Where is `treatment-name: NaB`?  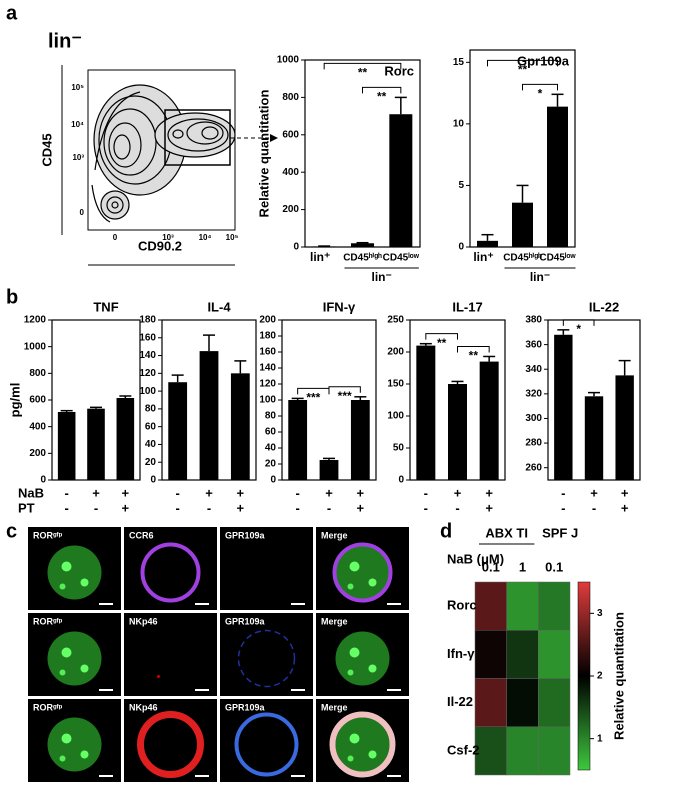
treatment-name: NaB is located at coordinates (31, 492).